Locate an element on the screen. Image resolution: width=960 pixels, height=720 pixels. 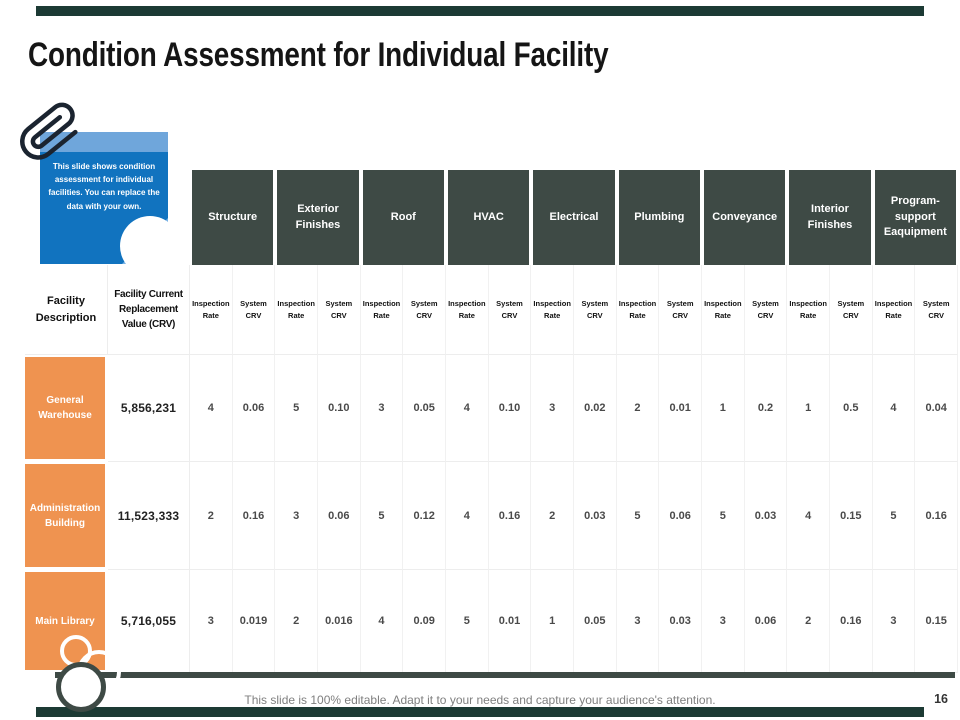
value-cell: 0.12 is located at coordinates (424, 516).